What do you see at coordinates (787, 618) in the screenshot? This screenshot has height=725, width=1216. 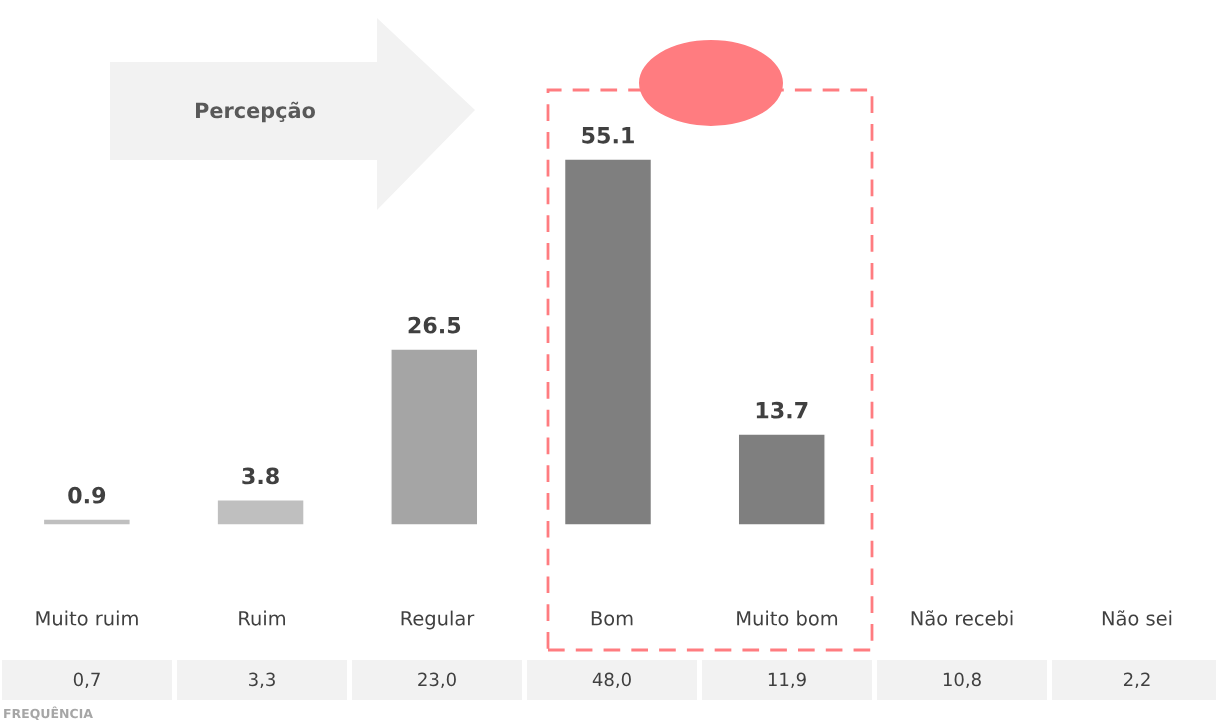 I see `x-tick-label: Muito bom` at bounding box center [787, 618].